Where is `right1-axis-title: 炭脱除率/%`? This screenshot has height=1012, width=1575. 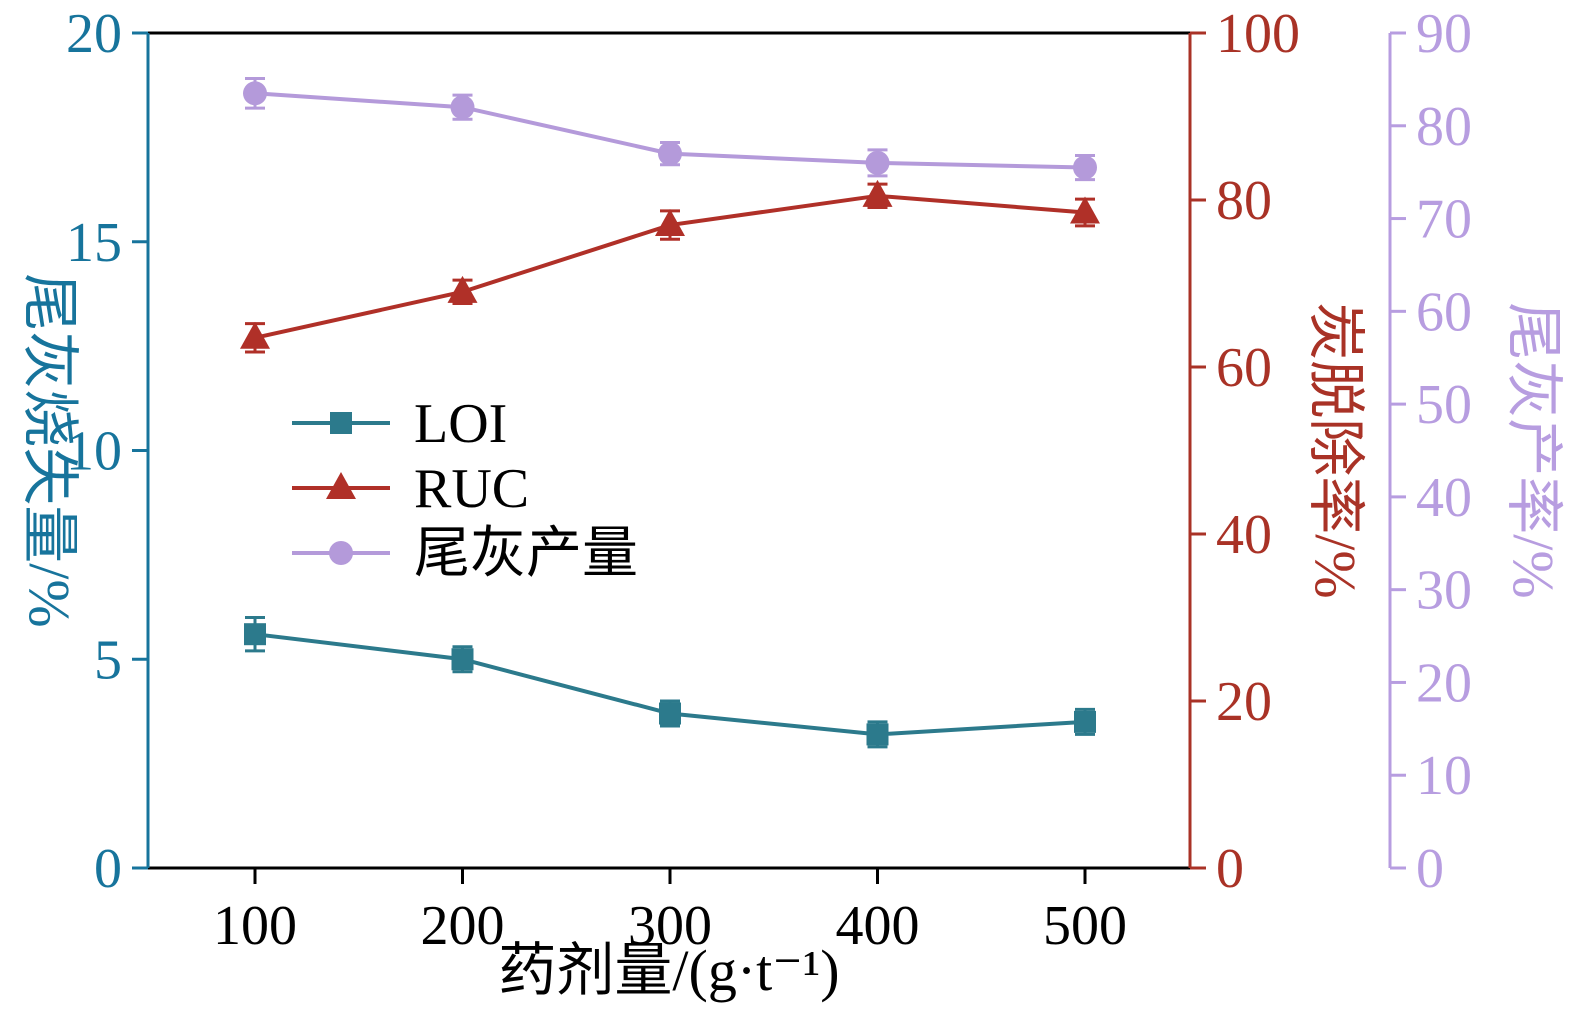 right1-axis-title: 炭脱除率/% is located at coordinates (1335, 450).